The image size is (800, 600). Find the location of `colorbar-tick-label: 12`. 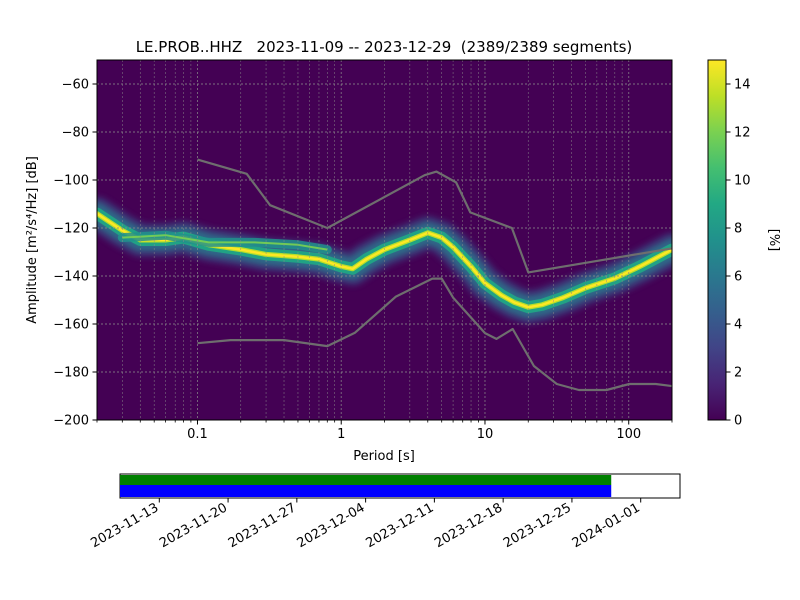

colorbar-tick-label: 12 is located at coordinates (742, 133).